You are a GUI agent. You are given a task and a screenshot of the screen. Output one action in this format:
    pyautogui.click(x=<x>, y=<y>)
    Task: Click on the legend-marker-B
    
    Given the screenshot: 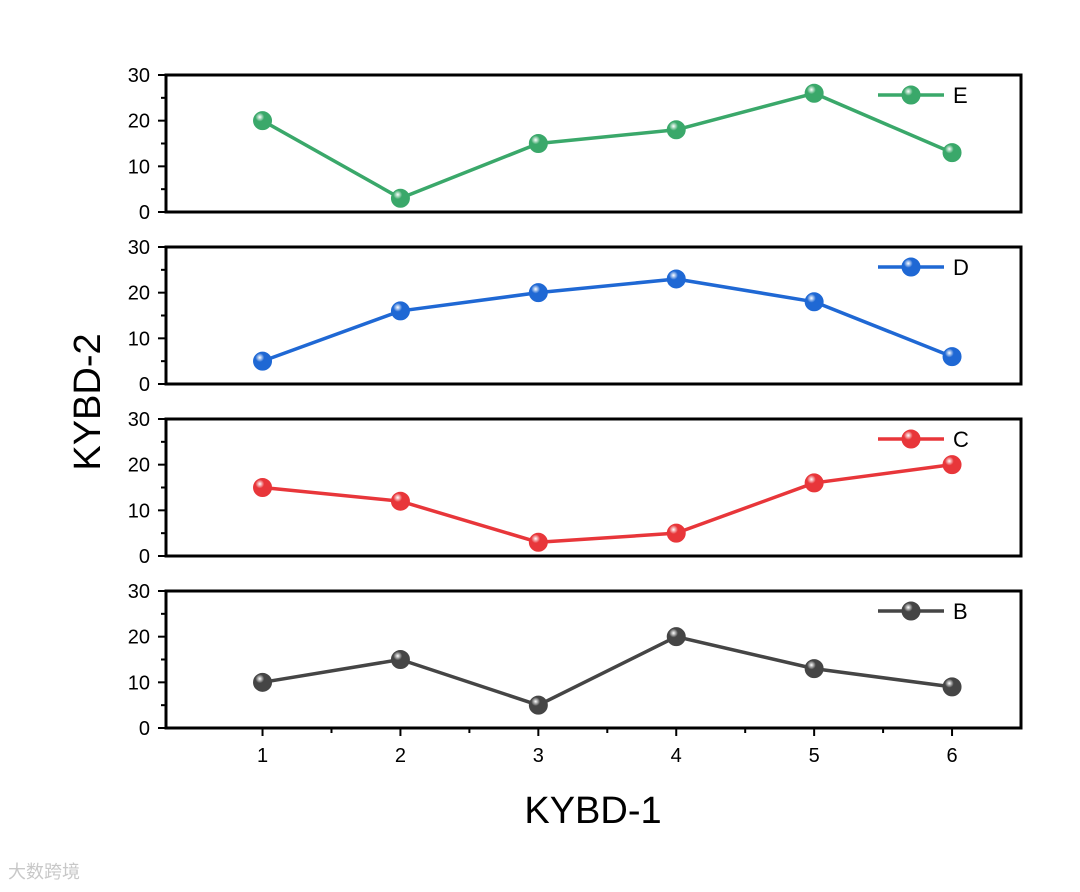 What is the action you would take?
    pyautogui.click(x=911, y=611)
    